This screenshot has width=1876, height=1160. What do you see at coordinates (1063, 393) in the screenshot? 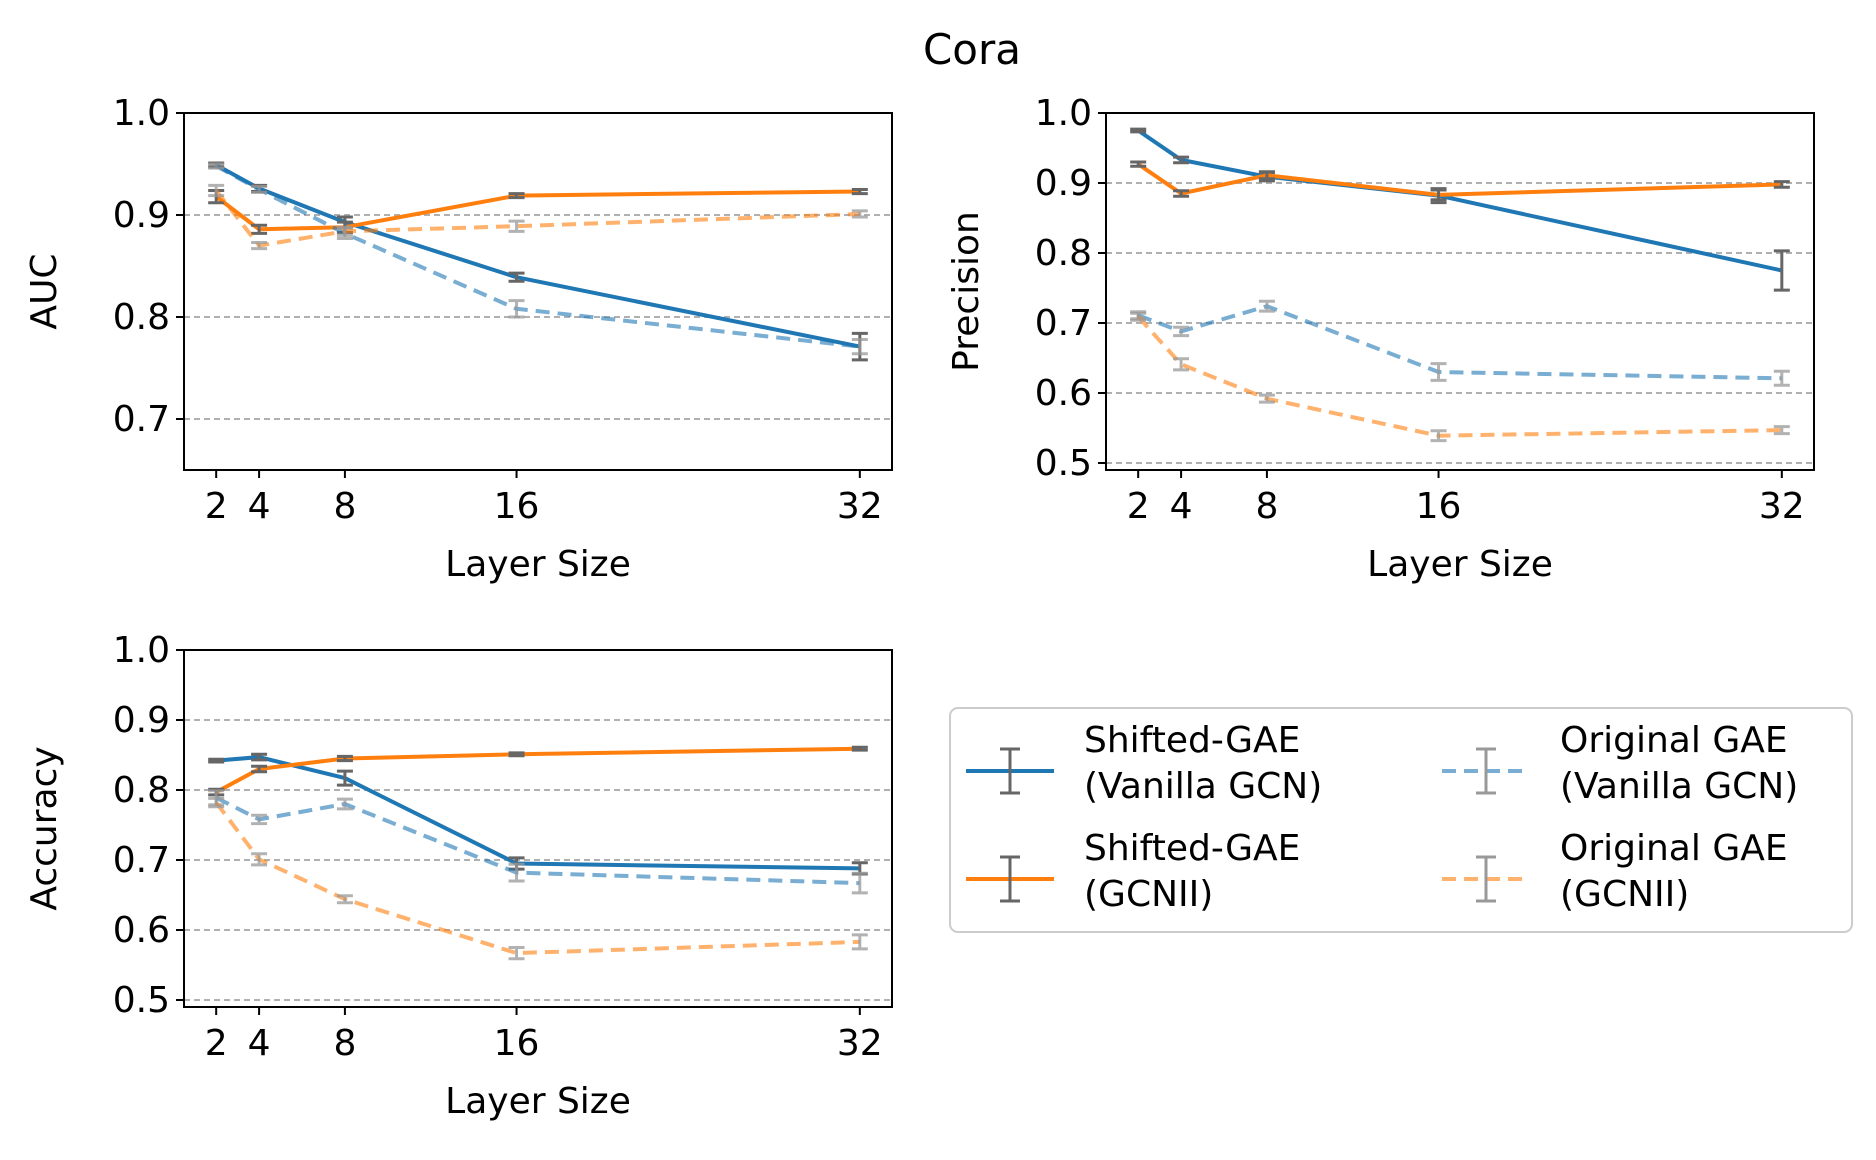
I see `y-tick-label: 0.6` at bounding box center [1063, 393].